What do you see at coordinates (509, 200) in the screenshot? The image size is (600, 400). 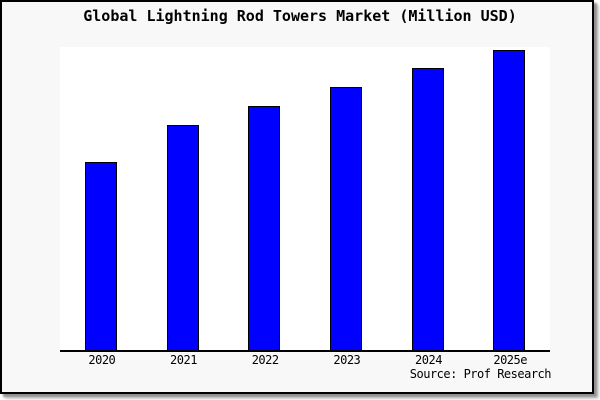 I see `bar-2025e` at bounding box center [509, 200].